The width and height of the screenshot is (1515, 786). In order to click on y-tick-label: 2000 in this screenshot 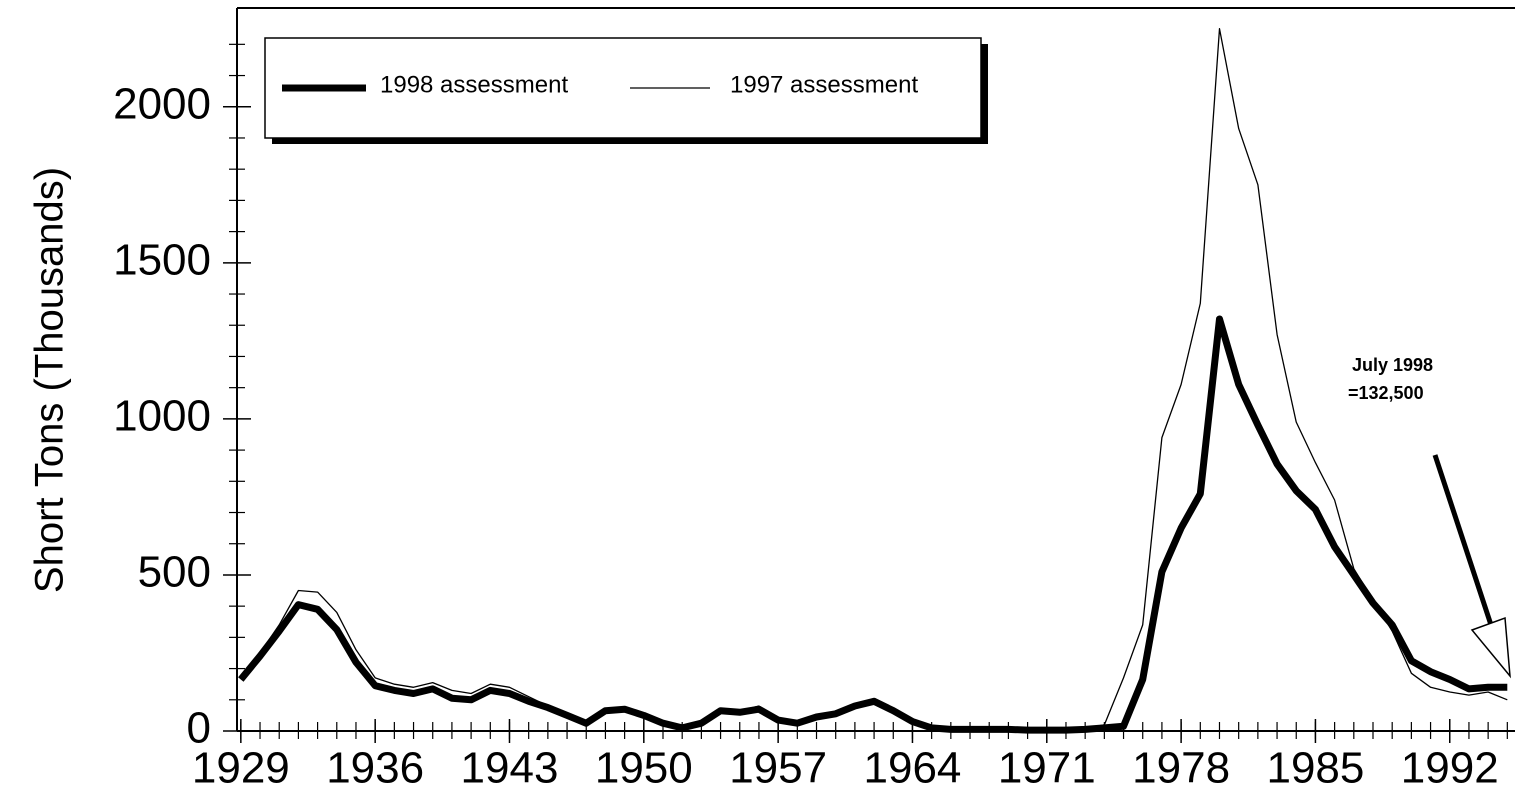, I will do `click(162, 103)`.